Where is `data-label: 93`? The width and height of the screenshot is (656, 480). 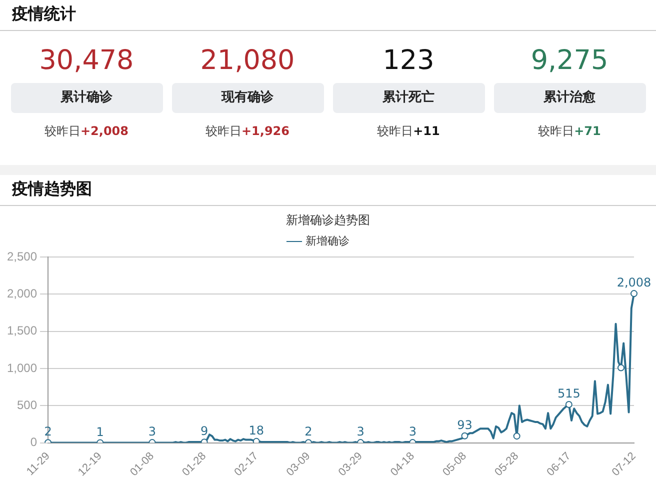
data-label: 93 is located at coordinates (464, 425).